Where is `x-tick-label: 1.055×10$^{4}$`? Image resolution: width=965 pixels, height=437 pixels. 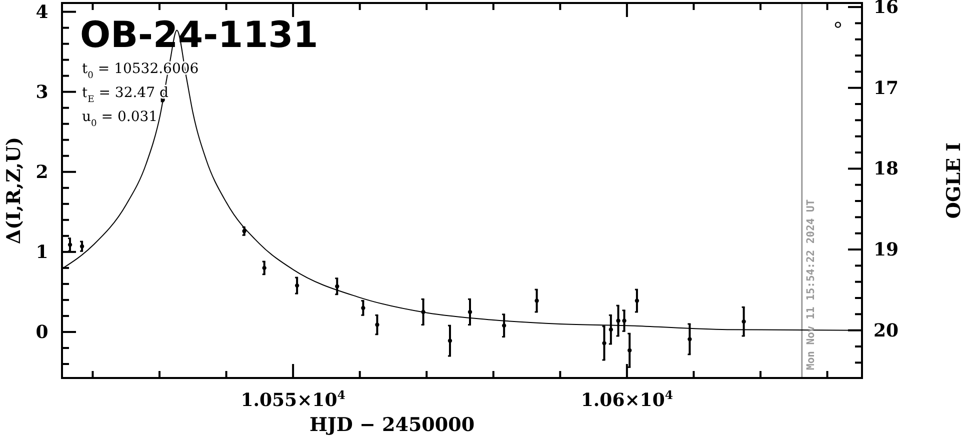
x-tick-label: 1.055×10$^{4}$ is located at coordinates (293, 399).